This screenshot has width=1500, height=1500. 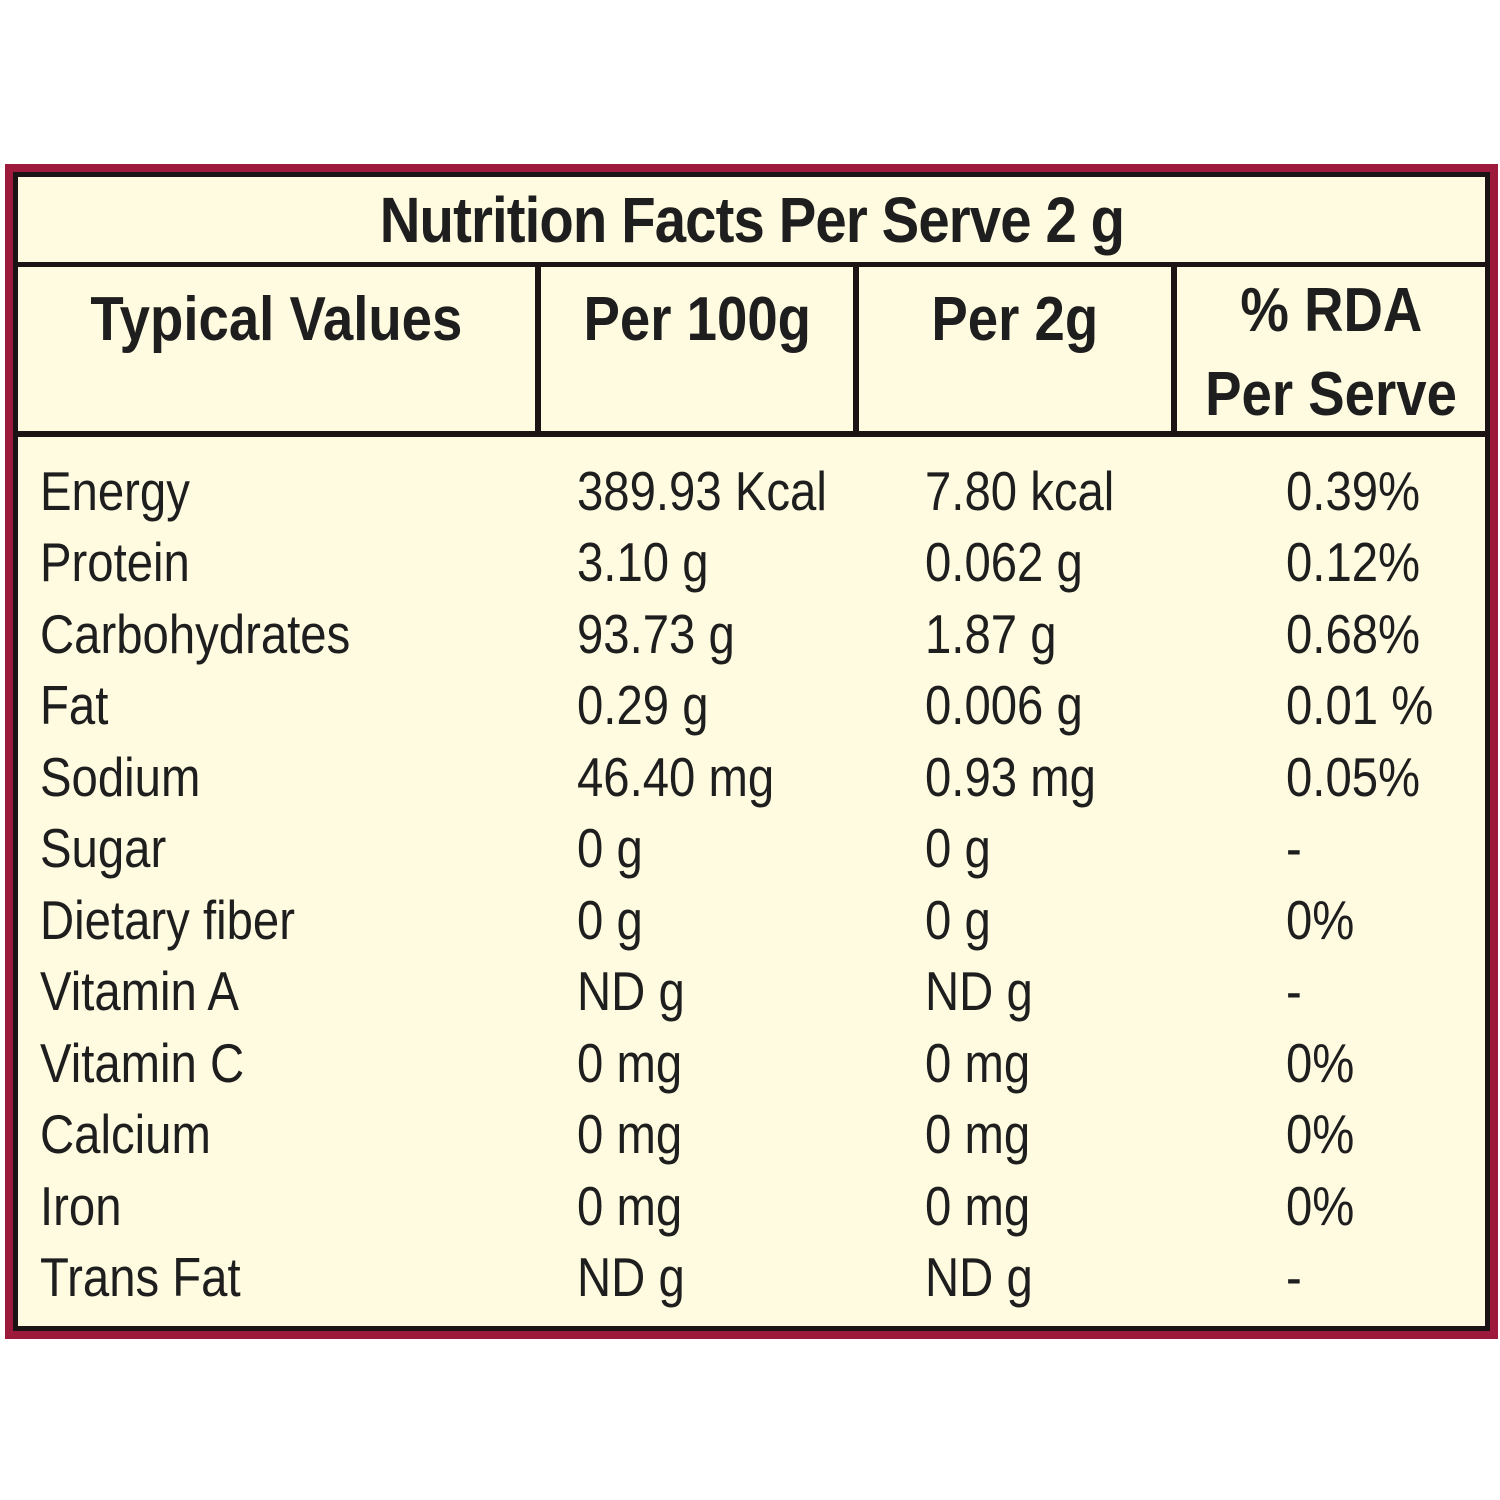 What do you see at coordinates (281, 1134) in the screenshot?
I see `nutrient-name-cell: Calcium` at bounding box center [281, 1134].